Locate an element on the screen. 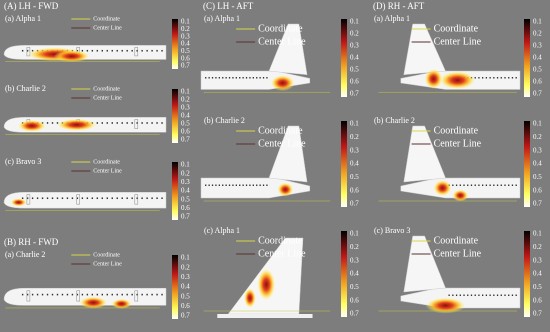 The image size is (550, 332). panel-label: (c) Alpha 1 is located at coordinates (222, 230).